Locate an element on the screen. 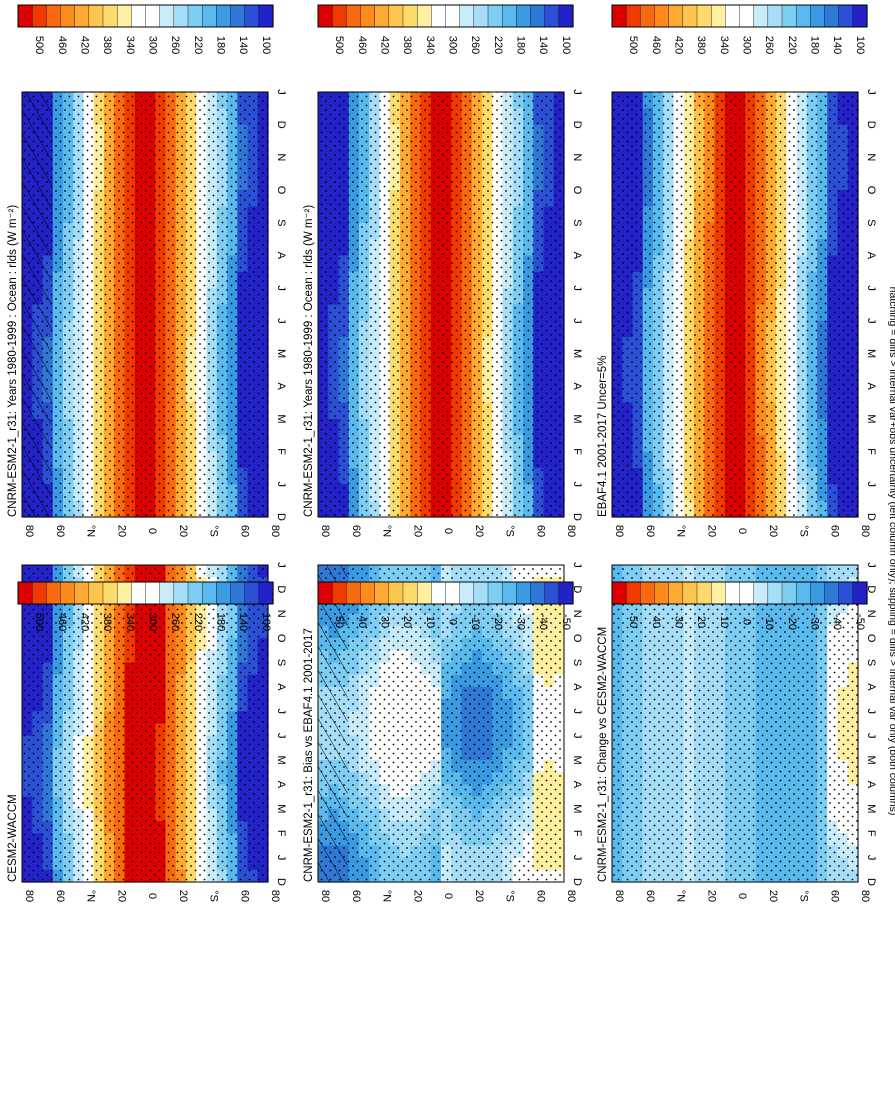 This screenshot has height=1102, width=895. month-tick-label: F is located at coordinates (281, 833).